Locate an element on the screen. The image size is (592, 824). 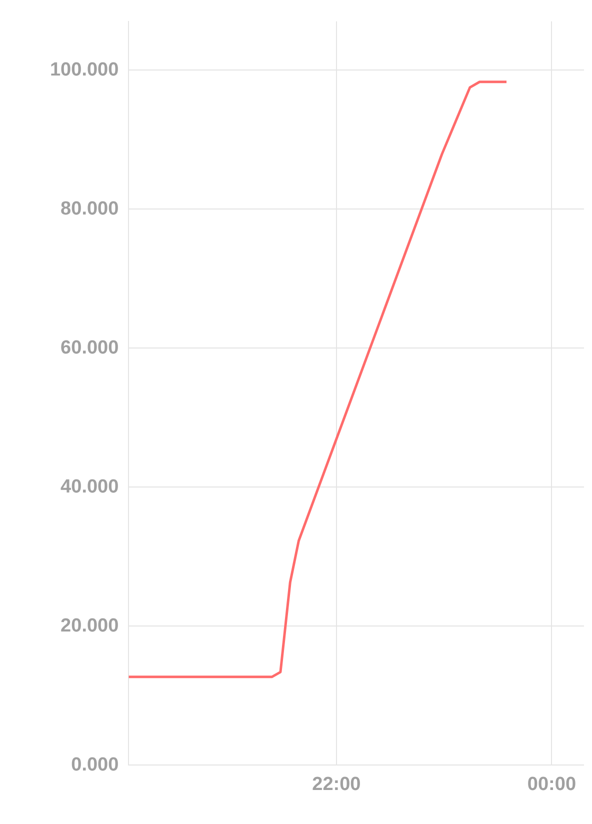
x-tick-label: 00:00 is located at coordinates (551, 784).